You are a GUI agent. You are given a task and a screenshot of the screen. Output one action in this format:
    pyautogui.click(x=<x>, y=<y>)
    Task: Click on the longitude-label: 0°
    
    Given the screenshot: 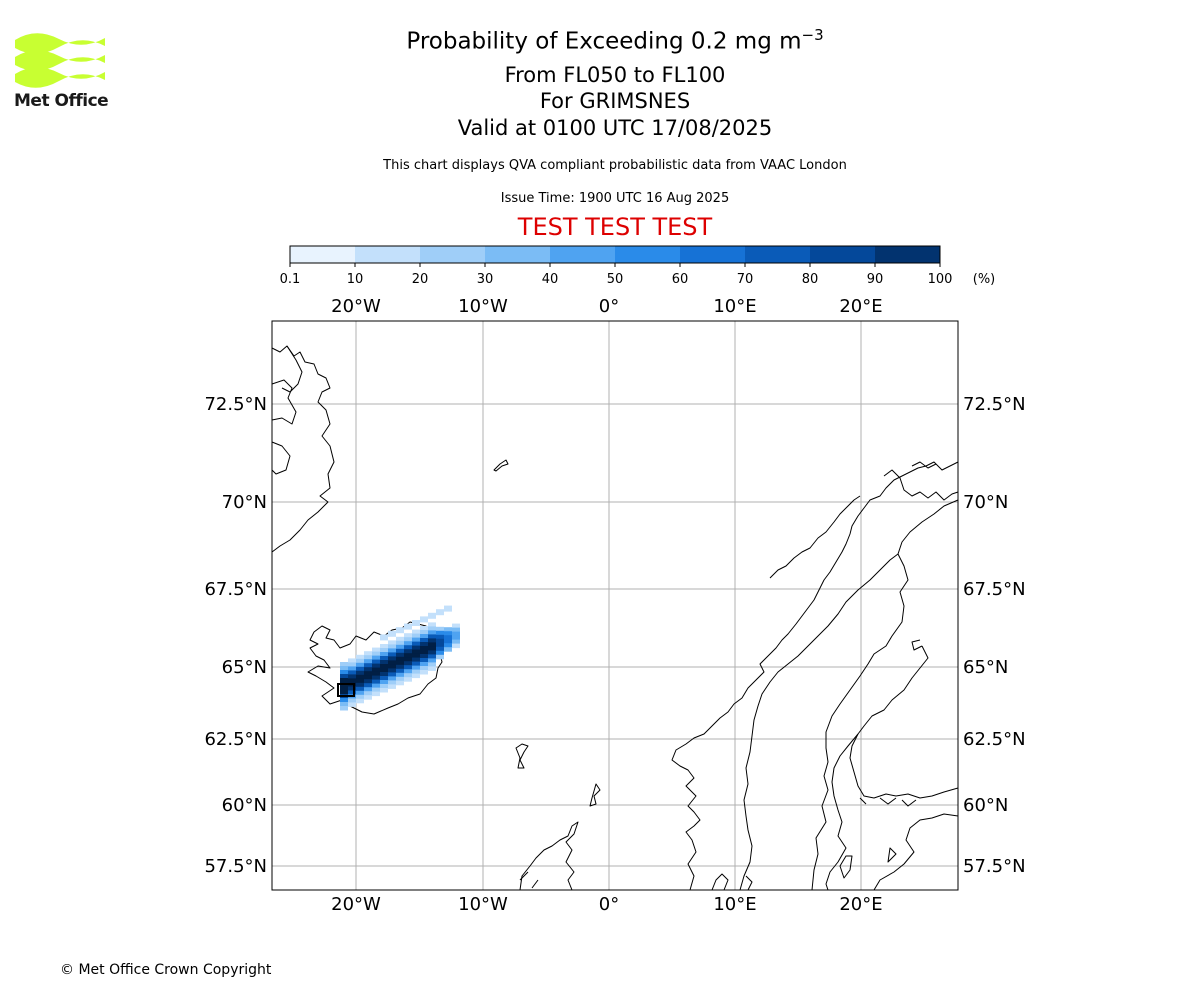 What is the action you would take?
    pyautogui.click(x=609, y=904)
    